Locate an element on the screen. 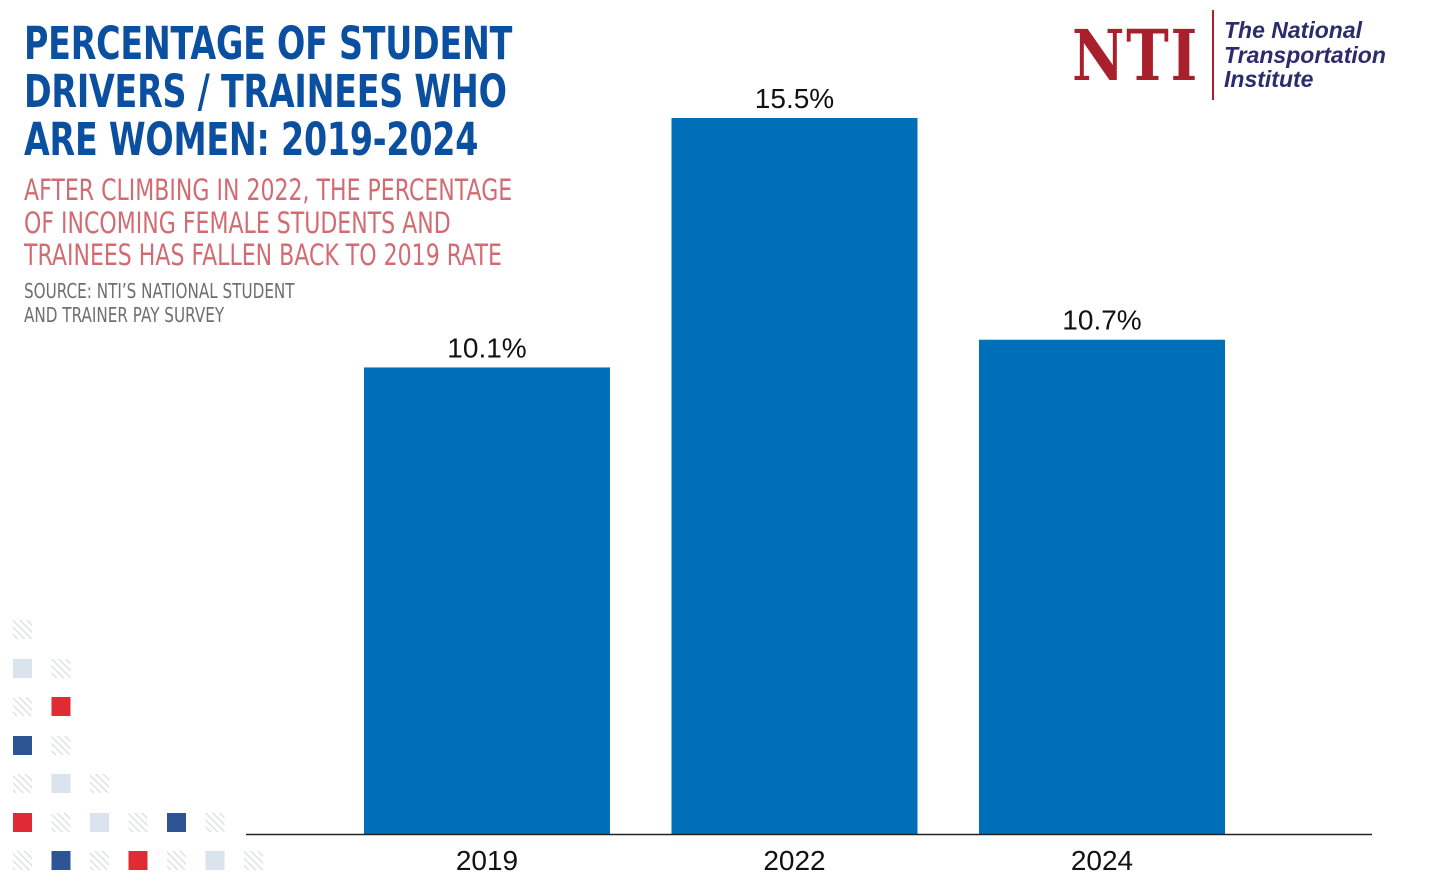 This screenshot has height=889, width=1430. x-tick-label-2024: 2024 is located at coordinates (1102, 860).